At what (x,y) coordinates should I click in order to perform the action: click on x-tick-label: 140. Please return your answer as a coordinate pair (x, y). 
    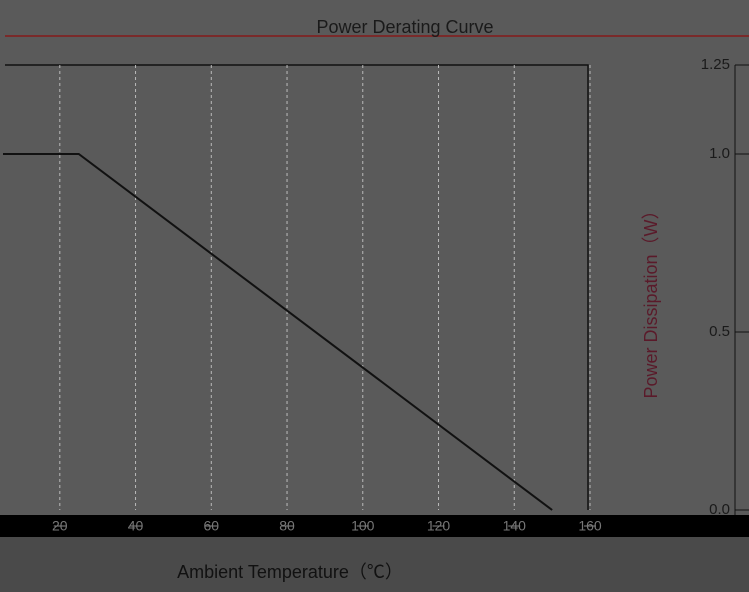
    Looking at the image, I should click on (515, 526).